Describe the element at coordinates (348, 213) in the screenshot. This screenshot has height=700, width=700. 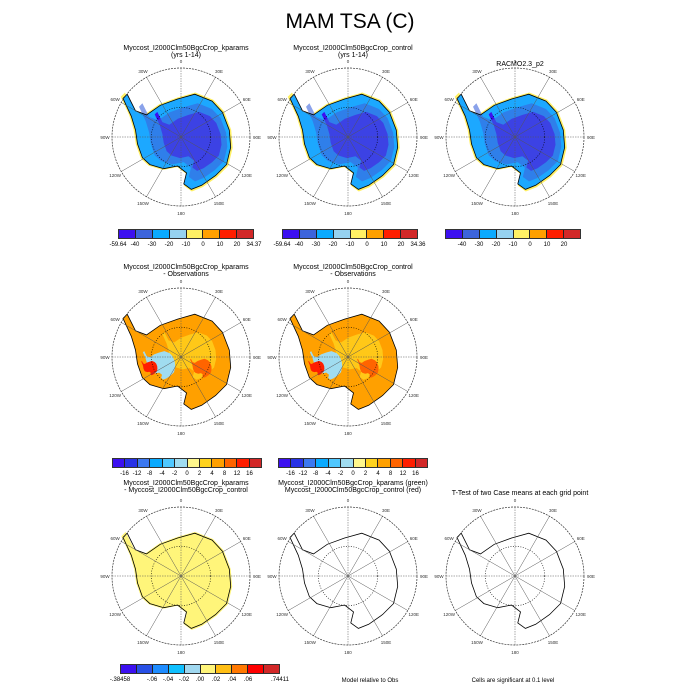
I see `longitude-label: 180` at that location.